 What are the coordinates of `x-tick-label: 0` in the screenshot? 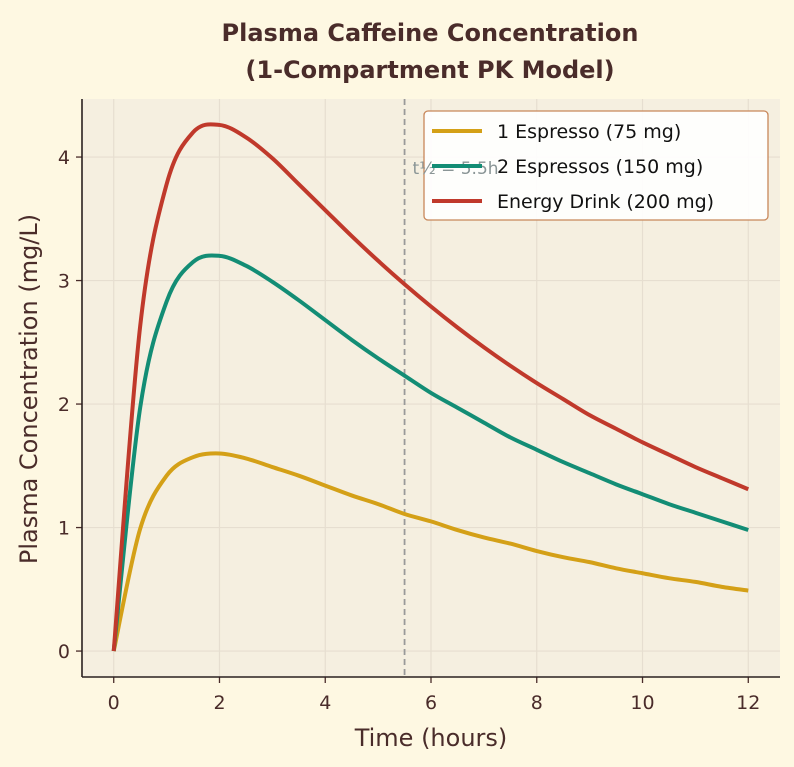 It's located at (114, 703).